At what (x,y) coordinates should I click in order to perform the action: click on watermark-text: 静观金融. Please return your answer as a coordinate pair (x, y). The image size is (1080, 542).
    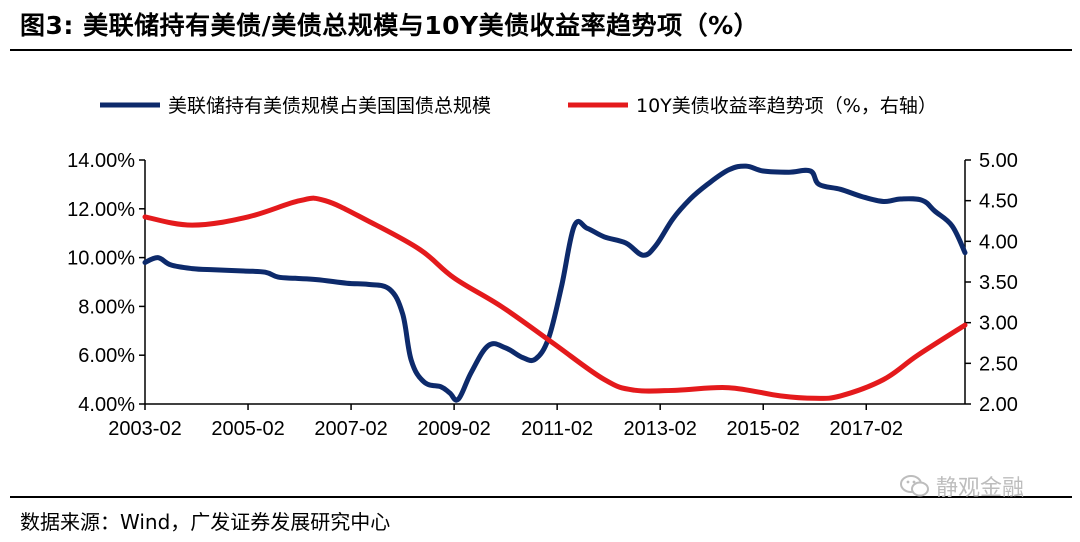
    Looking at the image, I should click on (980, 488).